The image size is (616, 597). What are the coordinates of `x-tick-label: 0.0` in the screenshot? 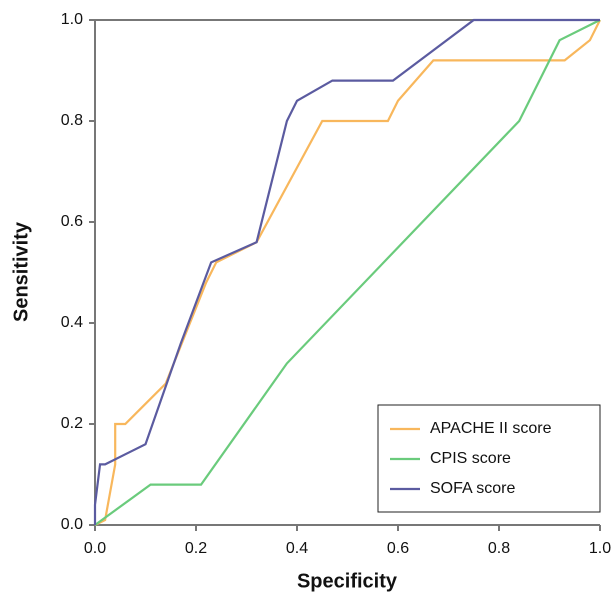 It's located at (95, 548).